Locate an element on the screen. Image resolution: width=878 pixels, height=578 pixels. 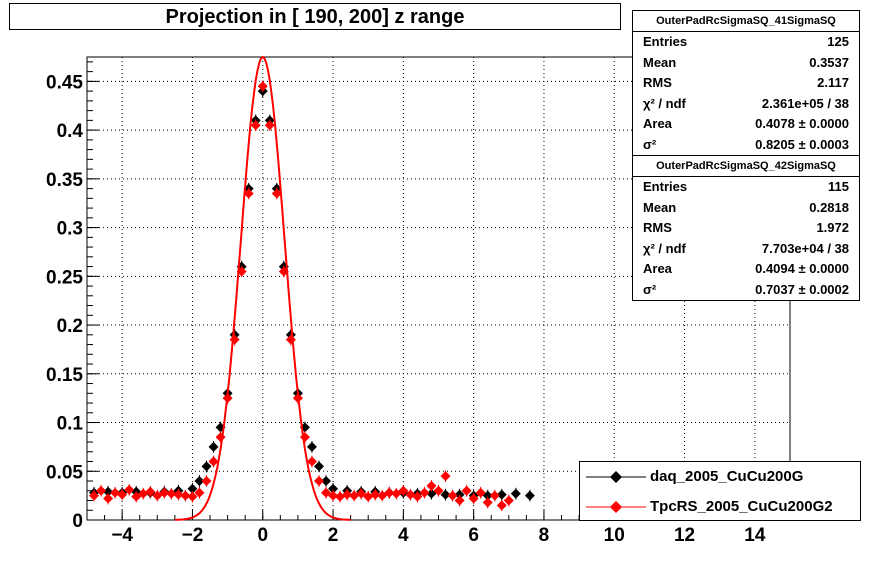
stats-row: RMS 1.972 is located at coordinates (746, 227).